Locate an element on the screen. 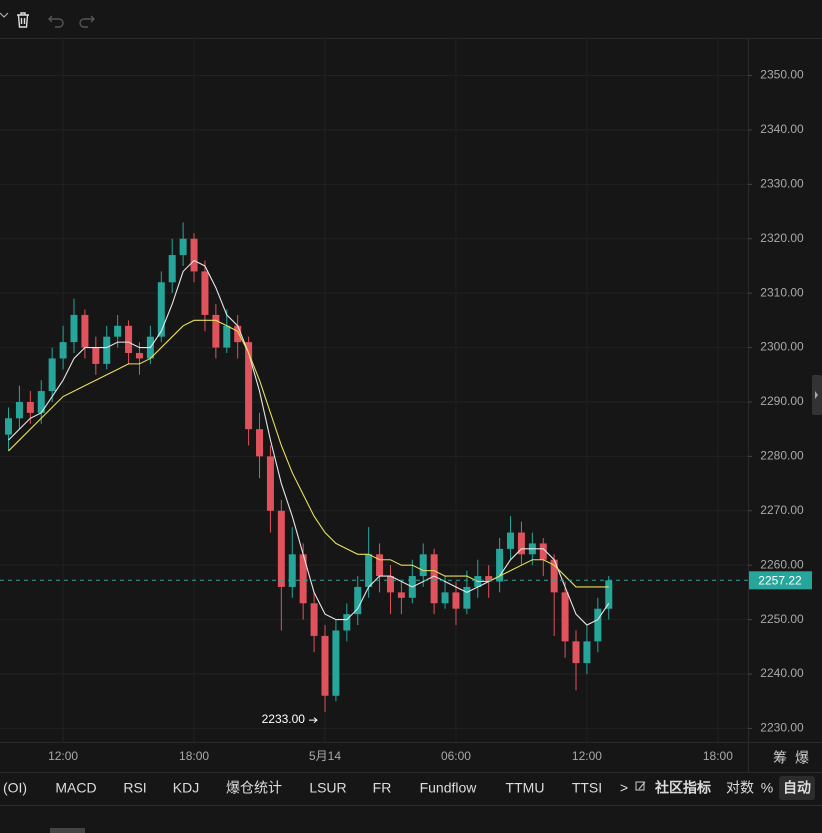 The height and width of the screenshot is (833, 822). indicator-tab: > is located at coordinates (624, 788).